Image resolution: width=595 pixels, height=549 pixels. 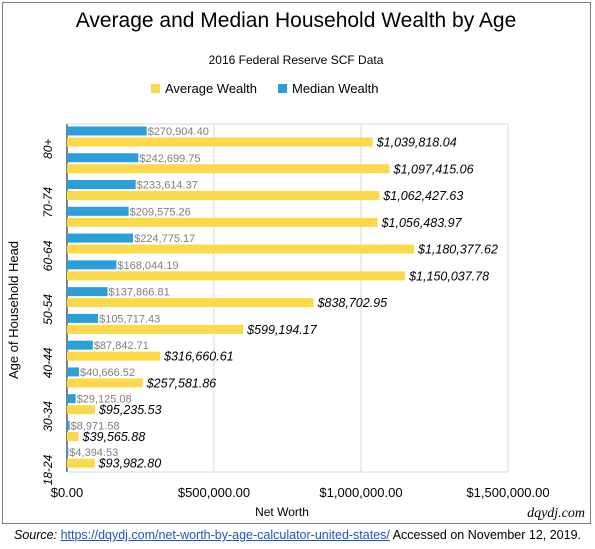 I want to click on x-tick-label: $500,000.00, so click(x=214, y=492).